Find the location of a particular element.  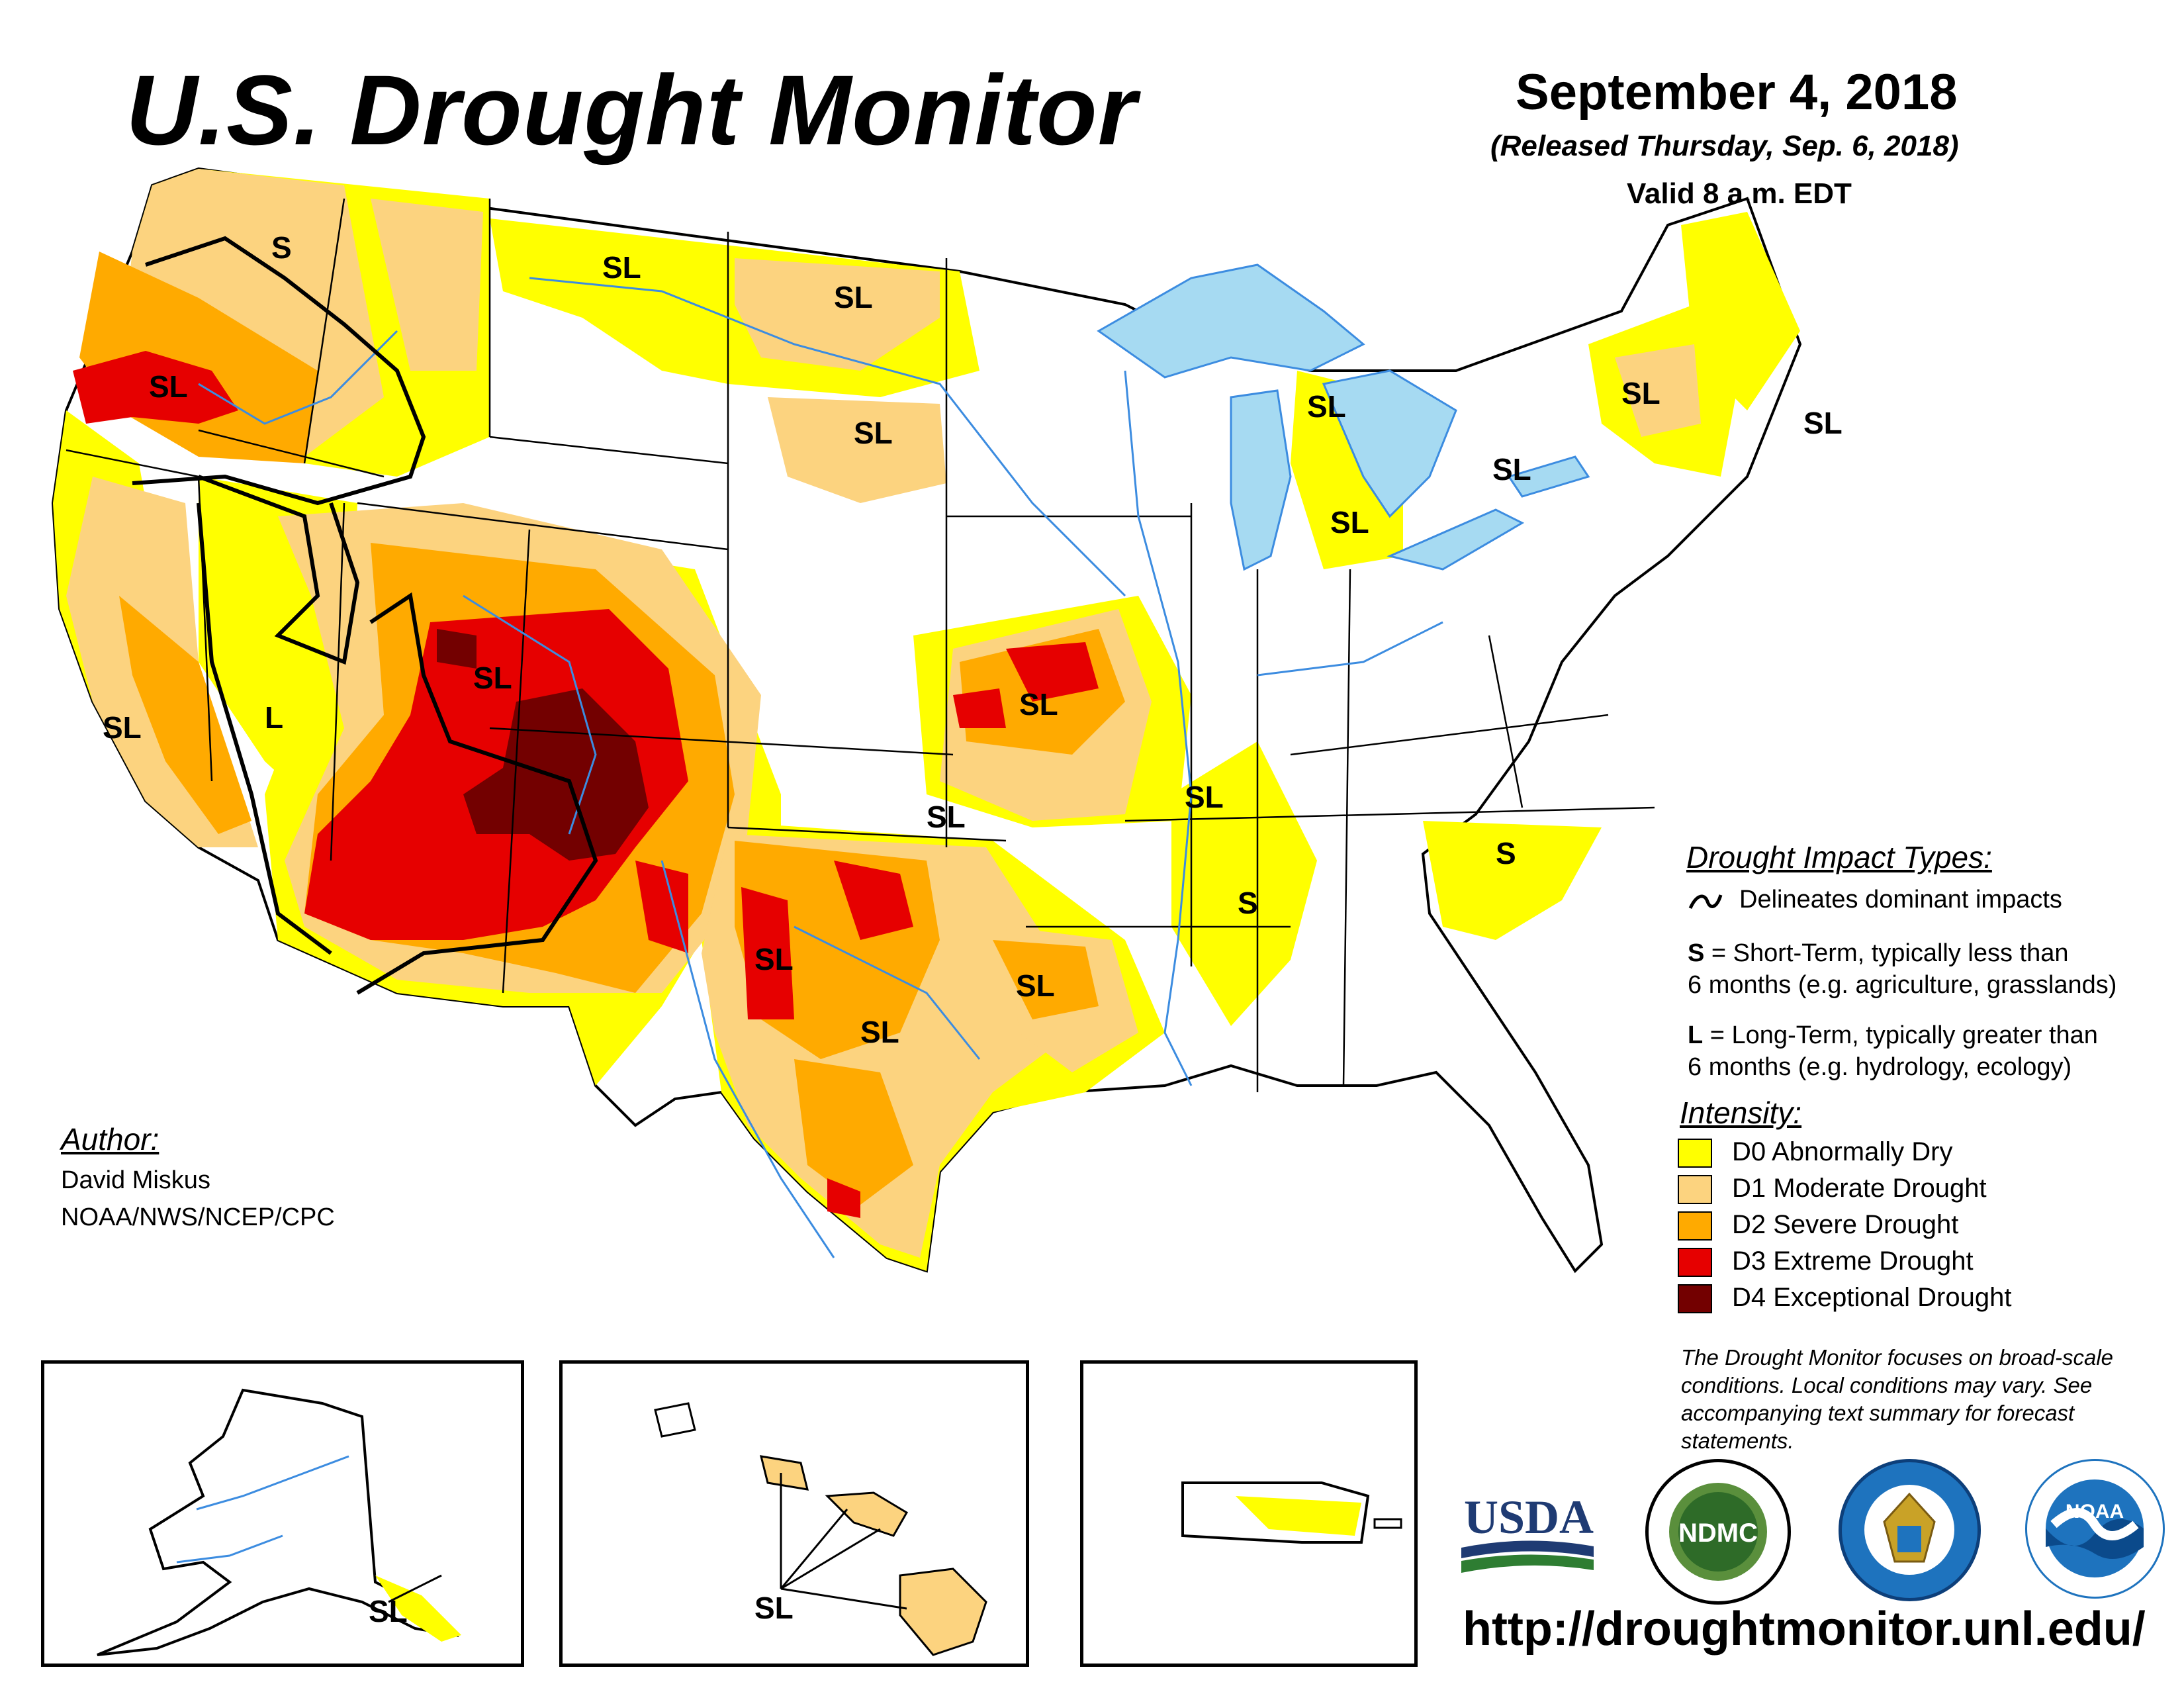

usda-logo: USDA is located at coordinates (1527, 1536).